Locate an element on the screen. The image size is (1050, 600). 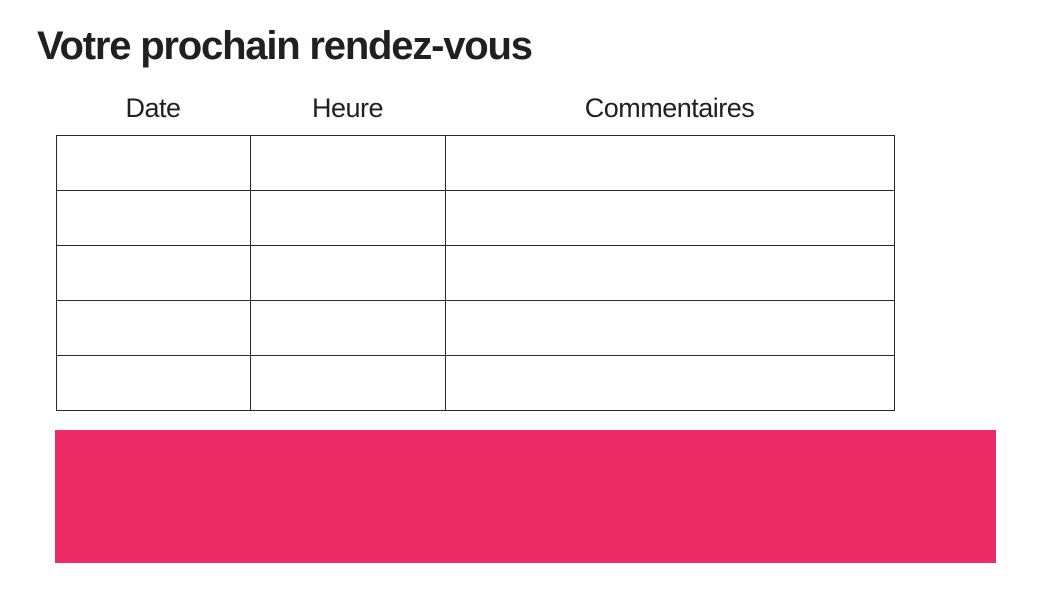
page-title: Votre prochain rendez-vous is located at coordinates (285, 46).